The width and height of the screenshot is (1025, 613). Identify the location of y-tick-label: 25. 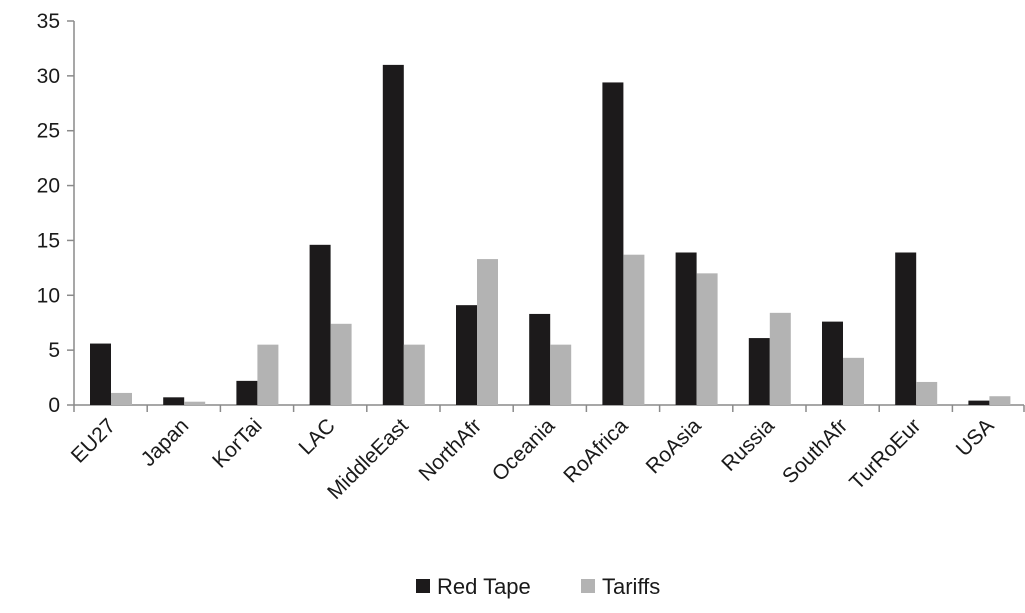
(48, 131).